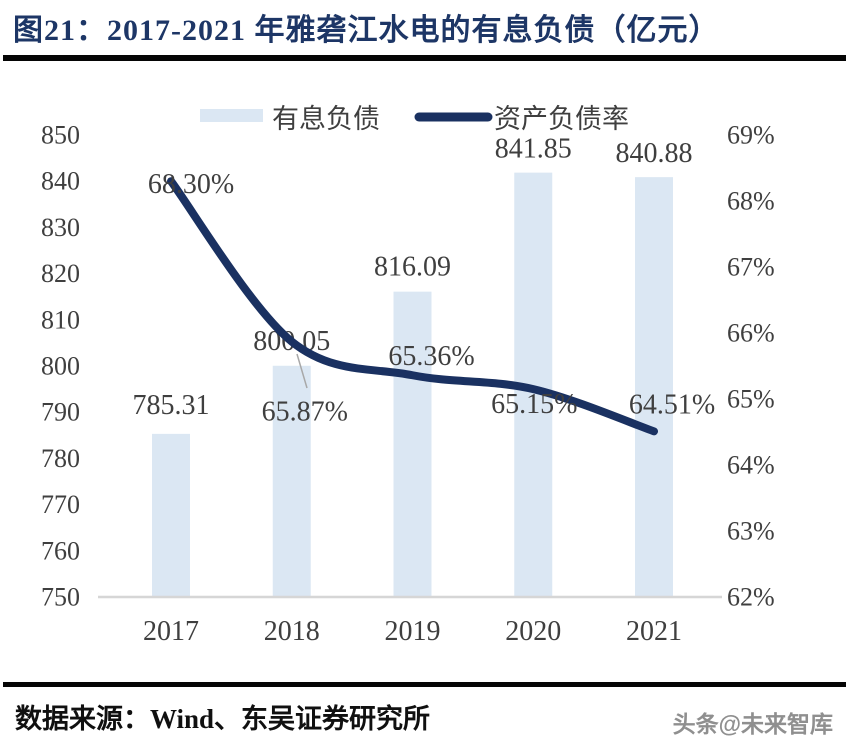  What do you see at coordinates (302, 371) in the screenshot?
I see `label-leader-line-2018` at bounding box center [302, 371].